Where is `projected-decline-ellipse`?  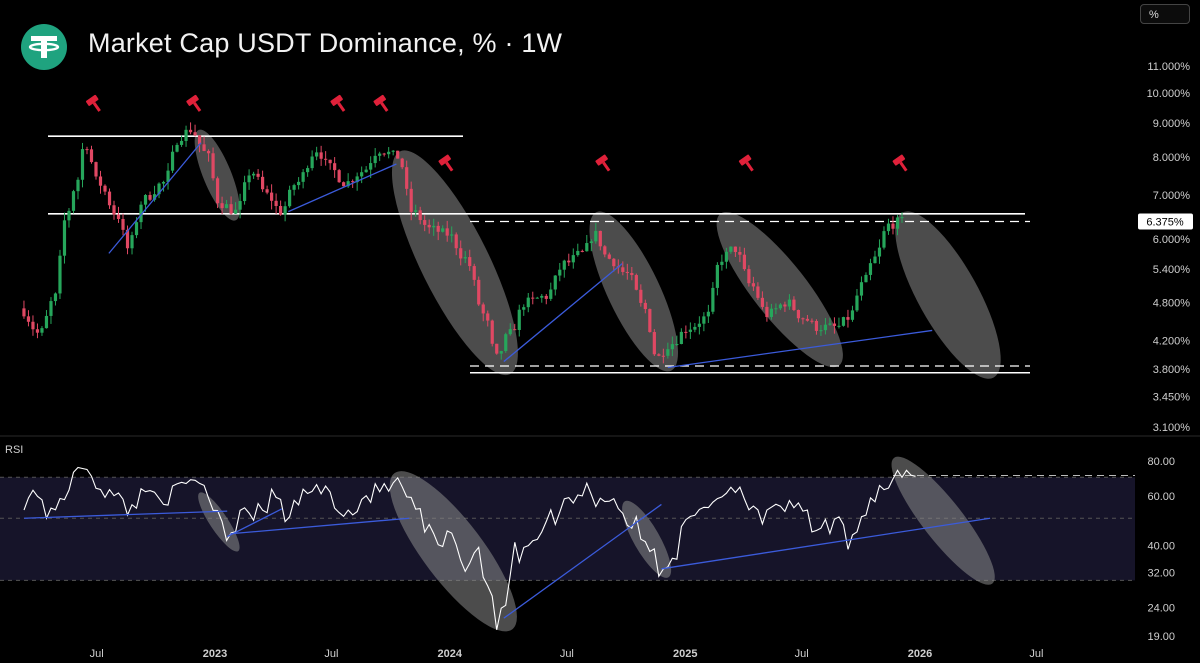
projected-decline-ellipse is located at coordinates (948, 295).